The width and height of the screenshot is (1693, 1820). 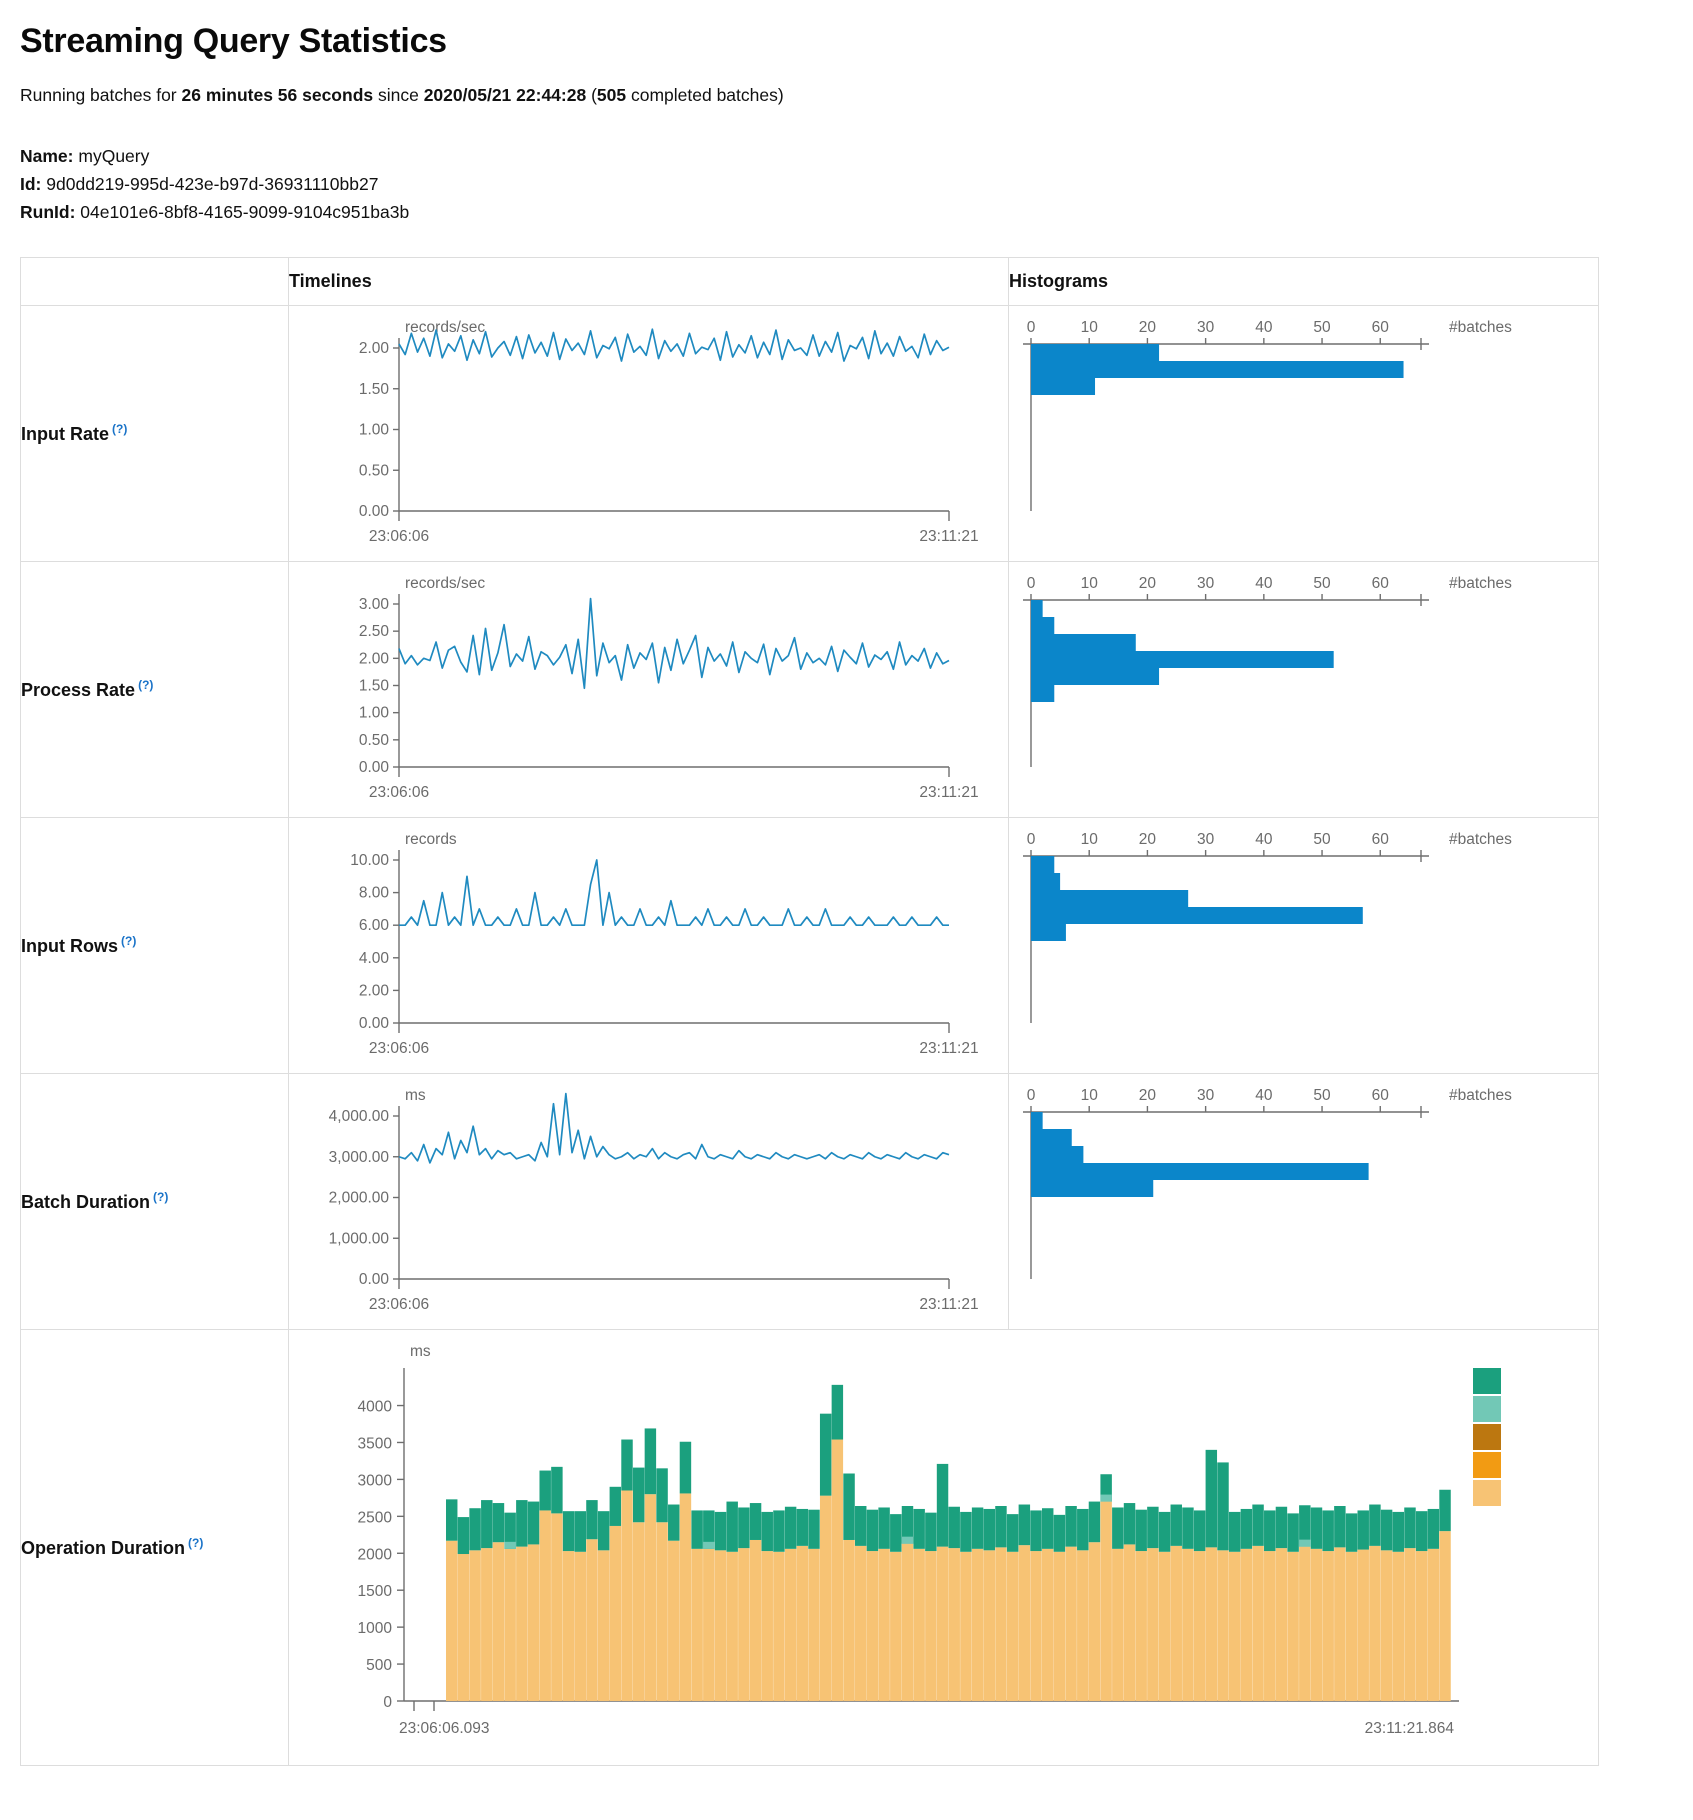 I want to click on hist-x-tick-label: 40, so click(x=1264, y=839).